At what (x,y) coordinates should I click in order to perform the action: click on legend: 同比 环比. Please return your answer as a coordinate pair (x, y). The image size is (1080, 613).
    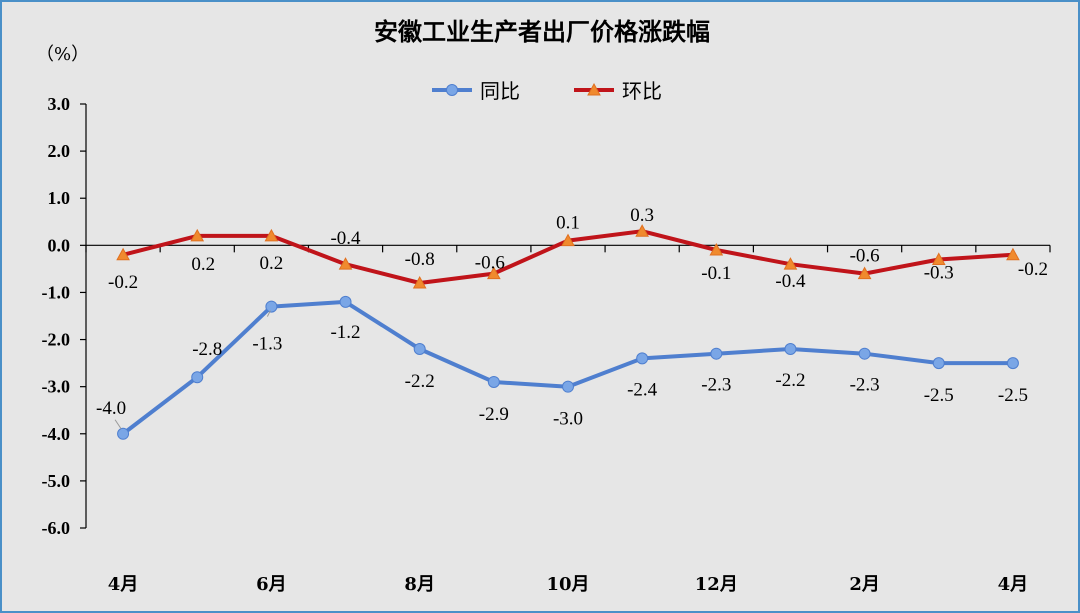
    Looking at the image, I should click on (547, 91).